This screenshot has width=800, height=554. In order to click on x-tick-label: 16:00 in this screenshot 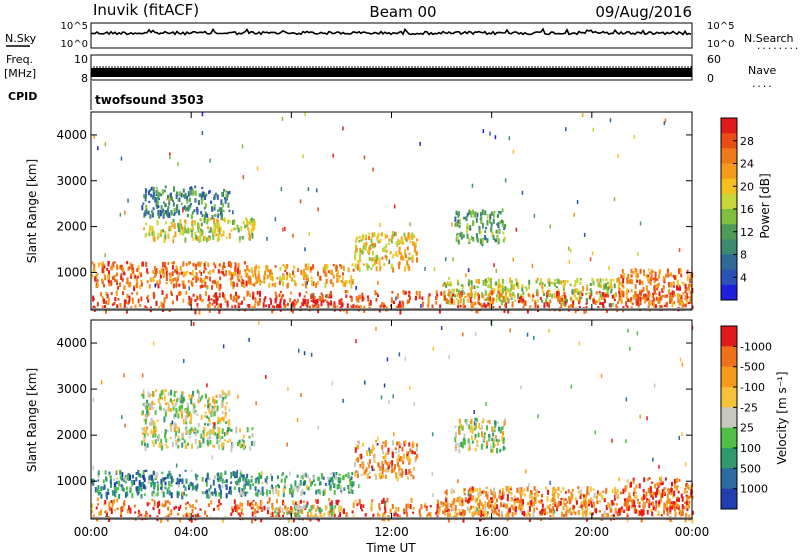, I will do `click(491, 532)`.